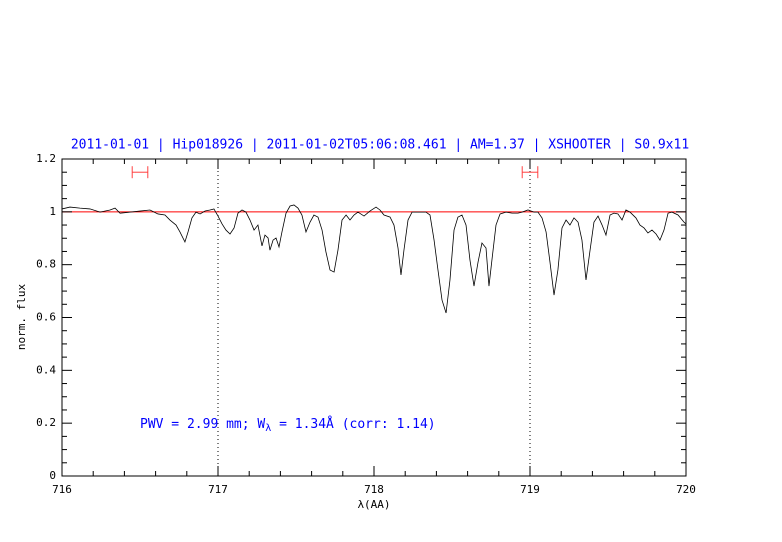 The width and height of the screenshot is (782, 542). Describe the element at coordinates (268, 428) in the screenshot. I see `annotation-subscript: λ` at that location.